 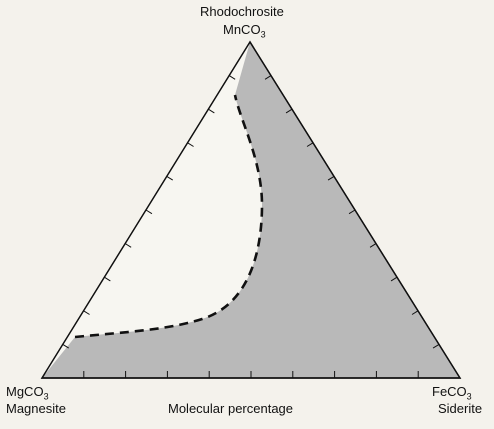 I want to click on right-vertex-formula: FeCO3, so click(x=452, y=394).